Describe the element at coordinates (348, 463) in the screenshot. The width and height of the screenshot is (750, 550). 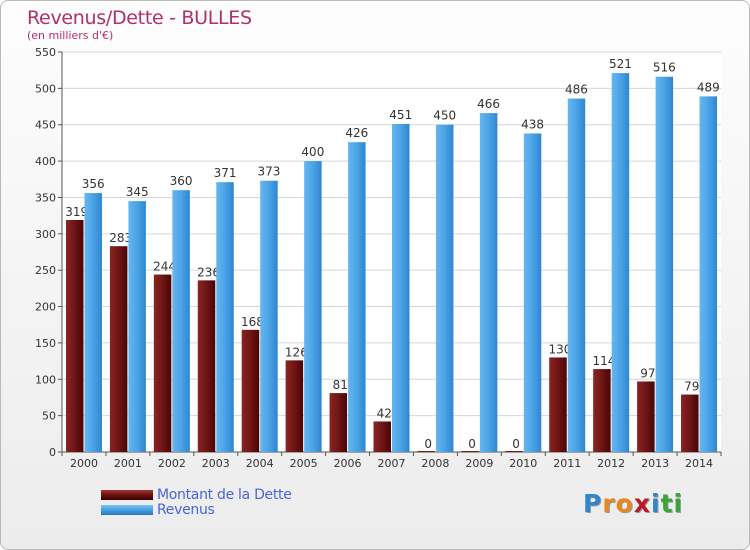
I see `x-tick-label: 2006` at that location.